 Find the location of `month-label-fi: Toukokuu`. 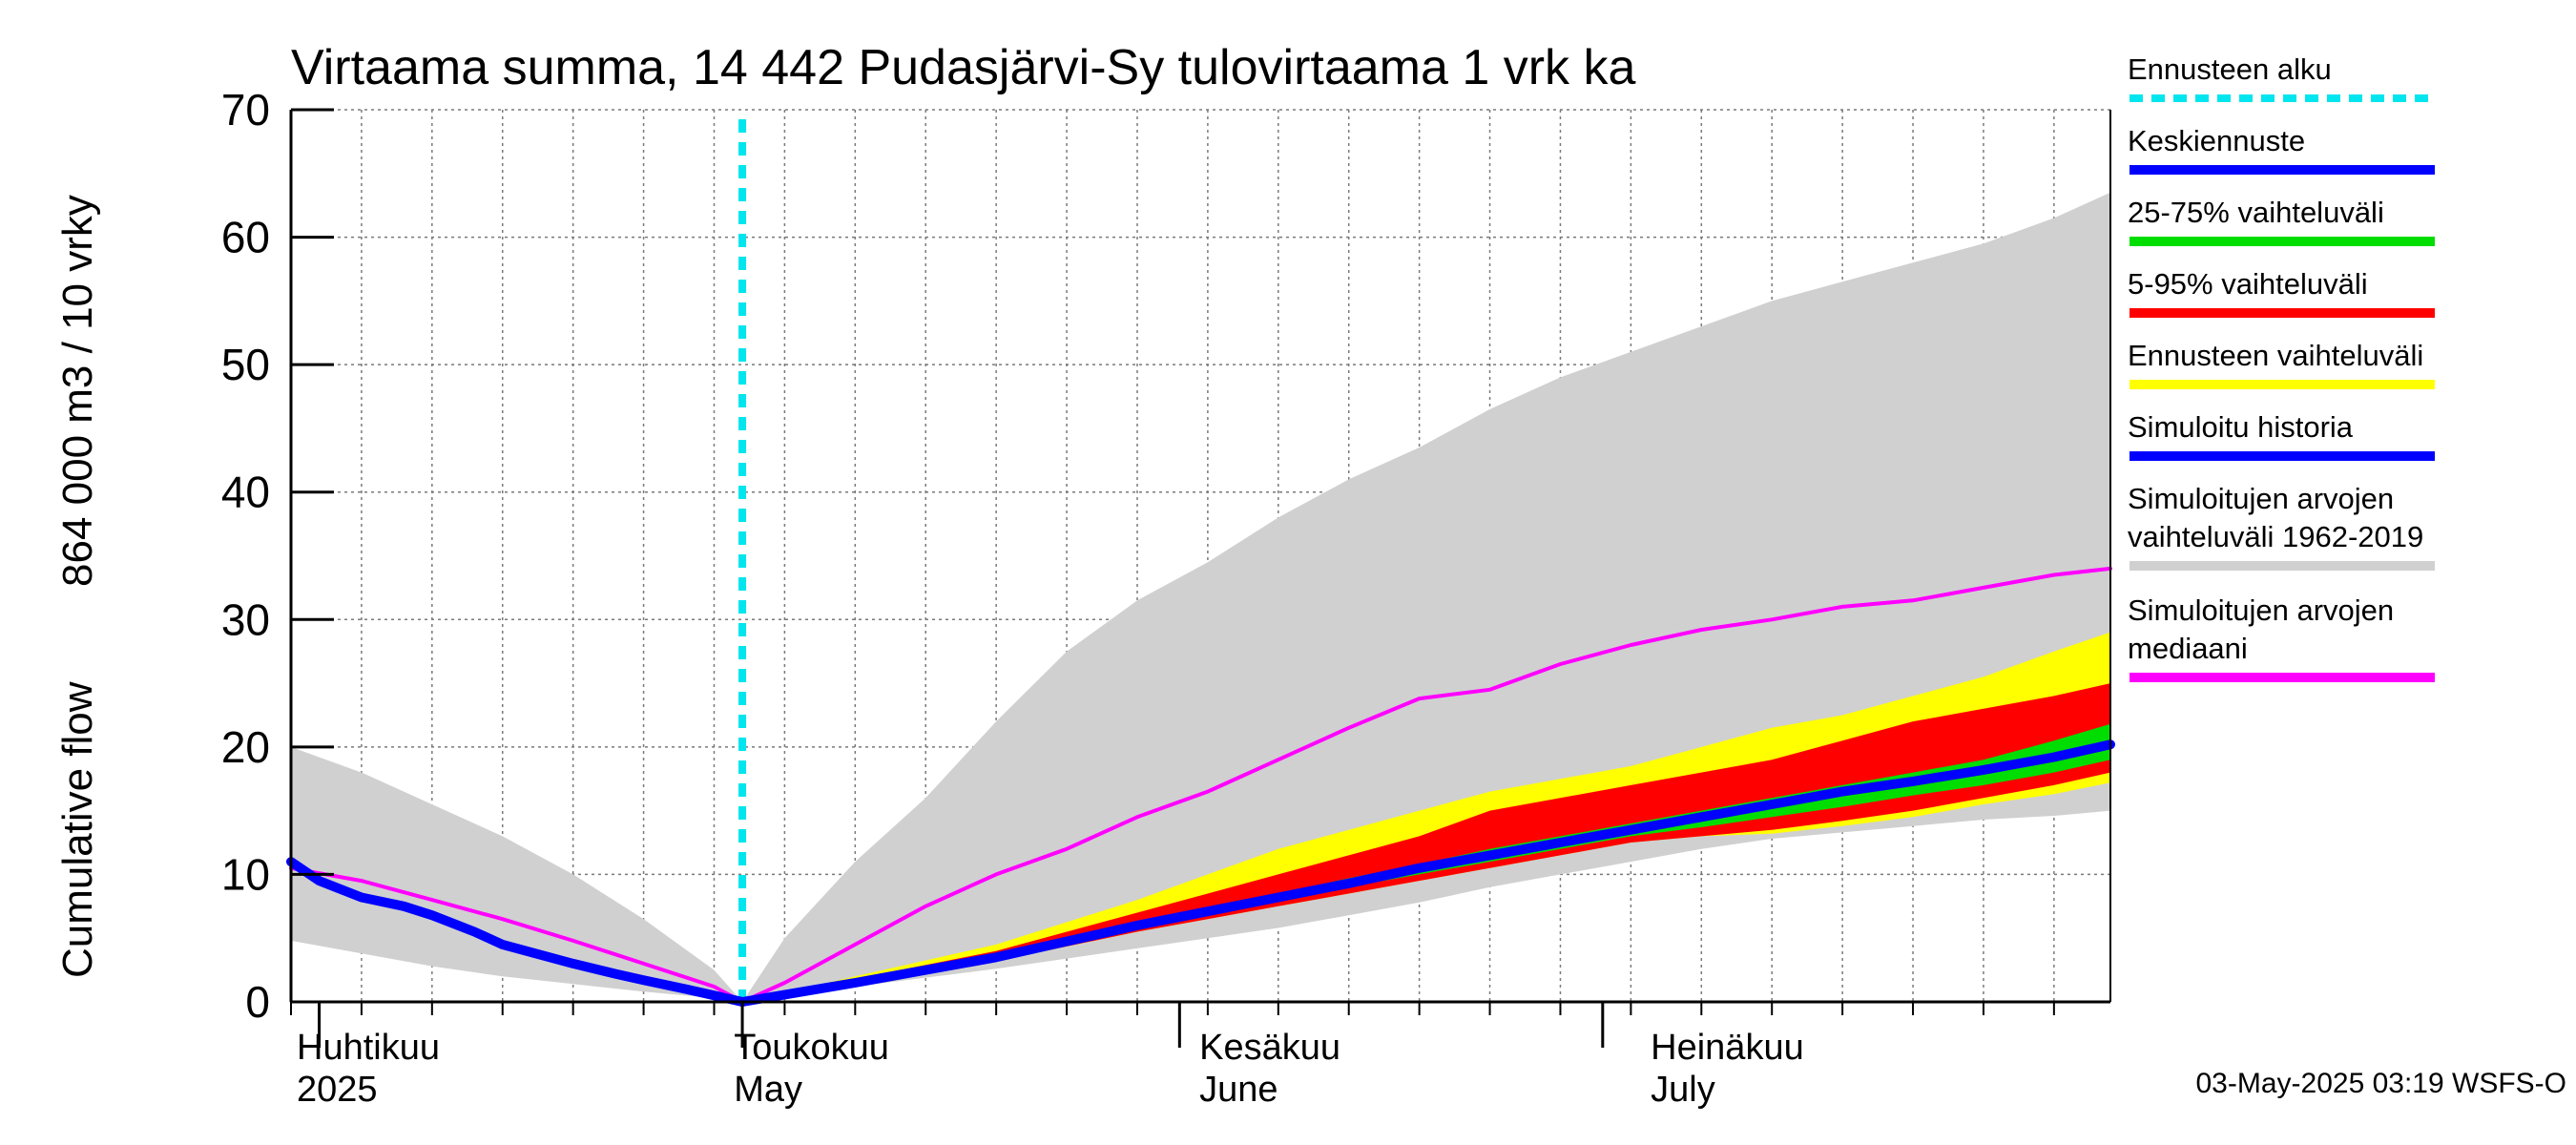

month-label-fi: Toukokuu is located at coordinates (811, 1048).